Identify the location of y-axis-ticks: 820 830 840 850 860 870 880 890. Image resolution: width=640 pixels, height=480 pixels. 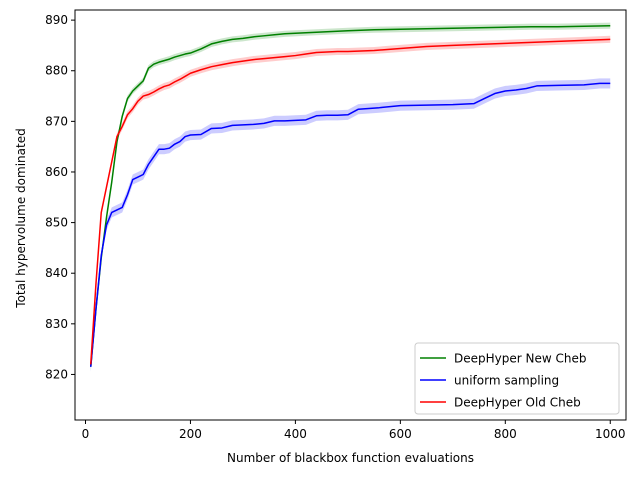
(60, 197).